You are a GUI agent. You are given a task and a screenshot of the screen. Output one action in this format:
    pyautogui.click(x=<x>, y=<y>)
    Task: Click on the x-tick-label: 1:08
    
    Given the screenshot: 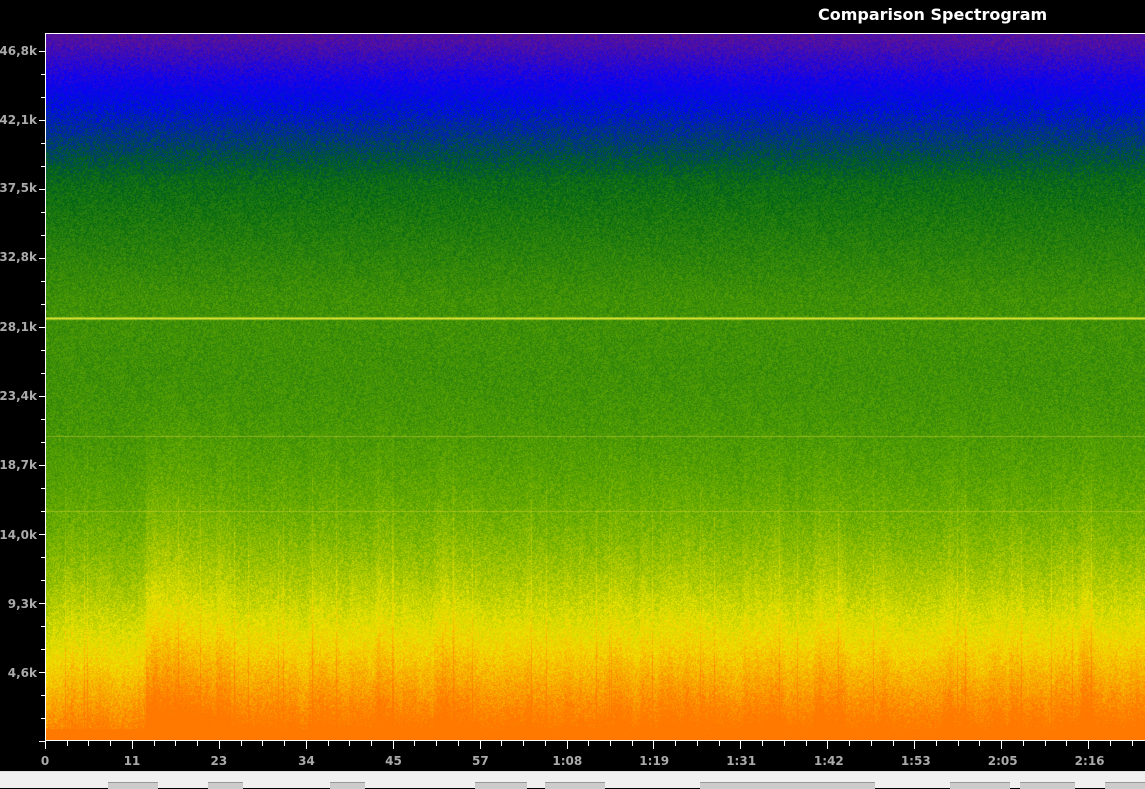 What is the action you would take?
    pyautogui.click(x=567, y=761)
    